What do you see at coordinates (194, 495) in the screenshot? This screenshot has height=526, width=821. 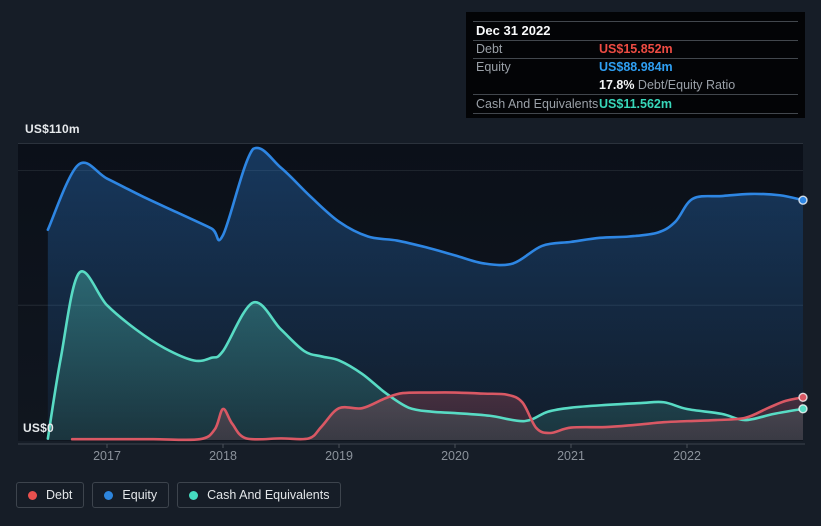 I see `cash-legend-dot-icon` at bounding box center [194, 495].